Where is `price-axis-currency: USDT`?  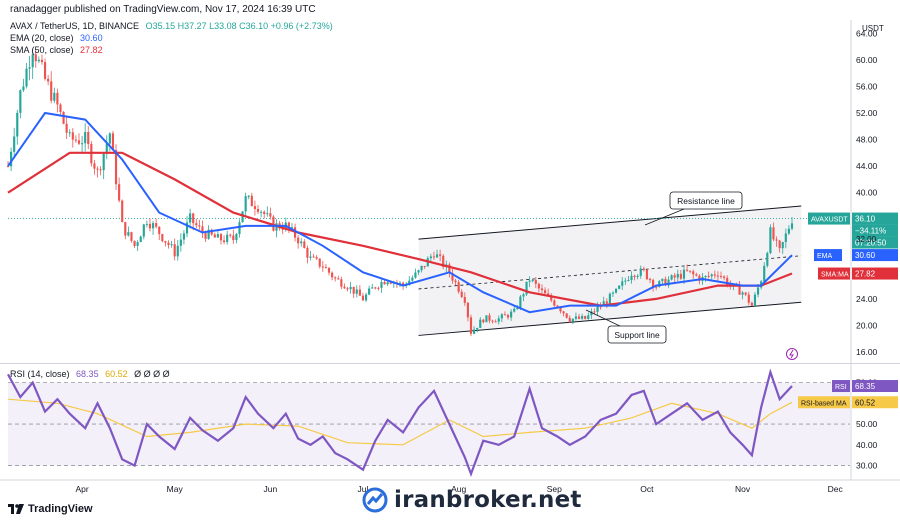
price-axis-currency: USDT is located at coordinates (873, 28).